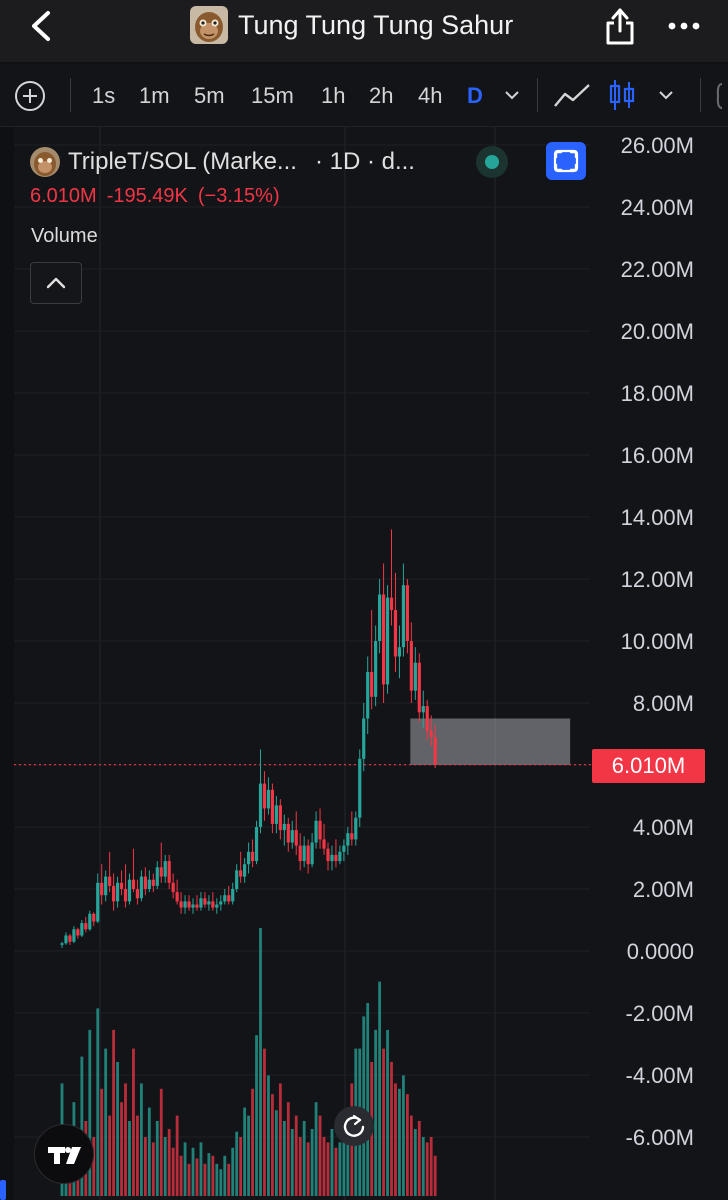 Image resolution: width=728 pixels, height=1200 pixels. I want to click on chevron-left-icon, so click(41, 26).